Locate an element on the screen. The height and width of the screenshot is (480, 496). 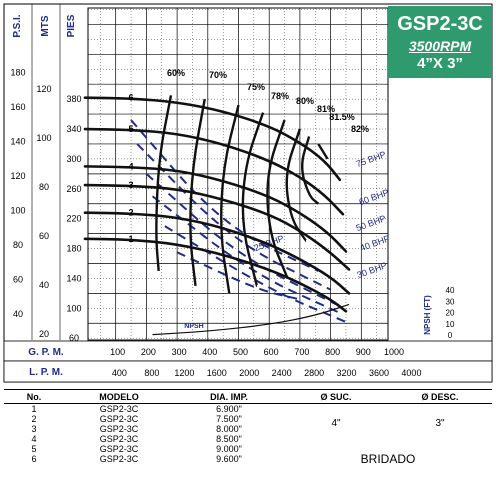
psi-tick-label: 100 is located at coordinates (17, 210).